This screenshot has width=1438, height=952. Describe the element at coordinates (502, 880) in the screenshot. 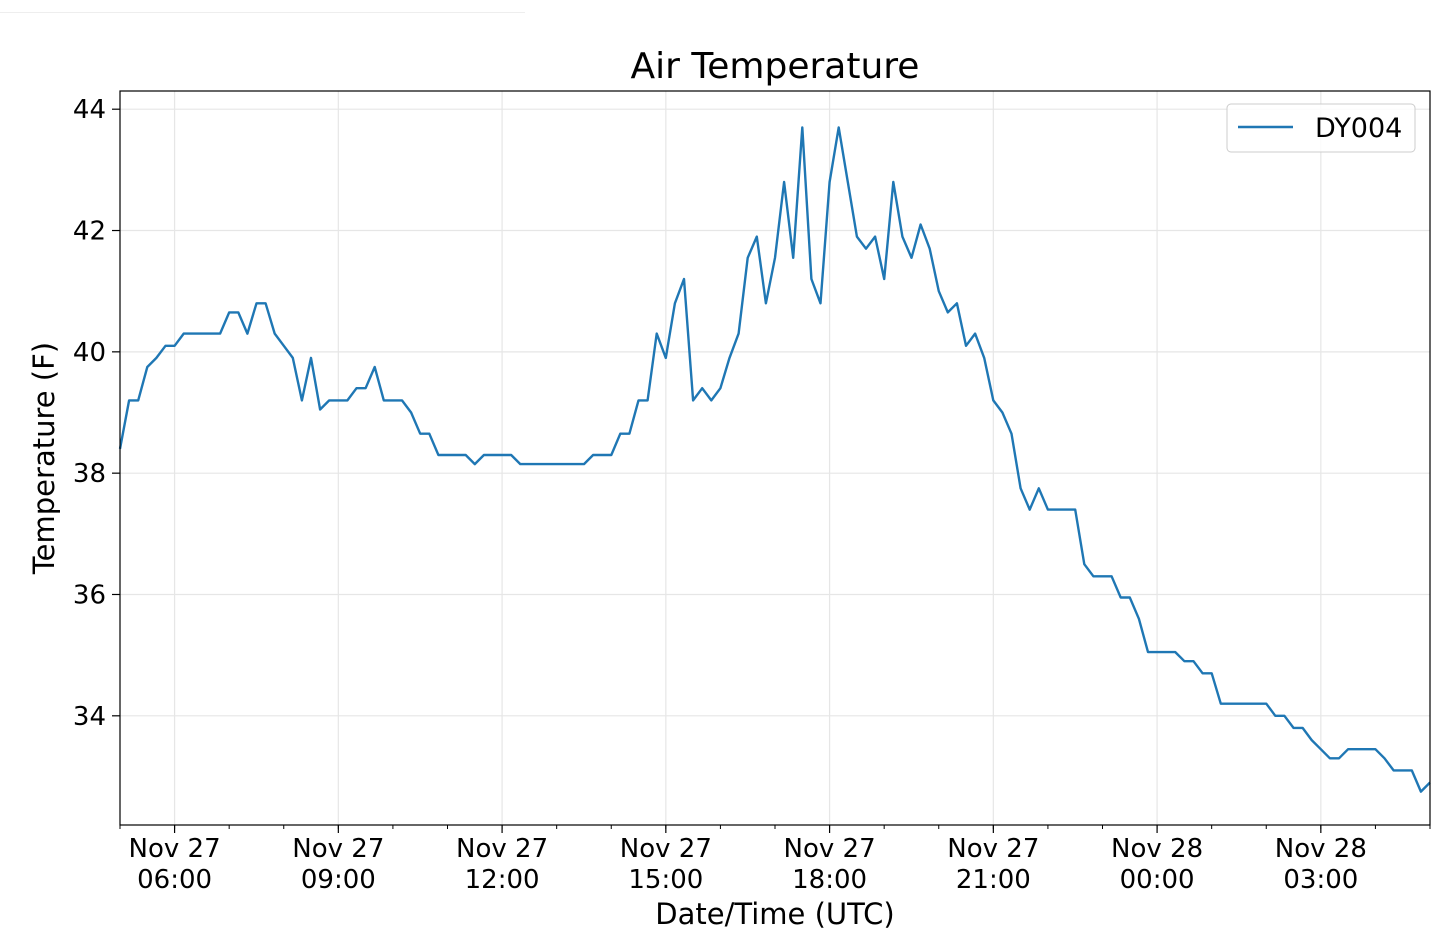

I see `x-tick-label-time: 12:00` at that location.